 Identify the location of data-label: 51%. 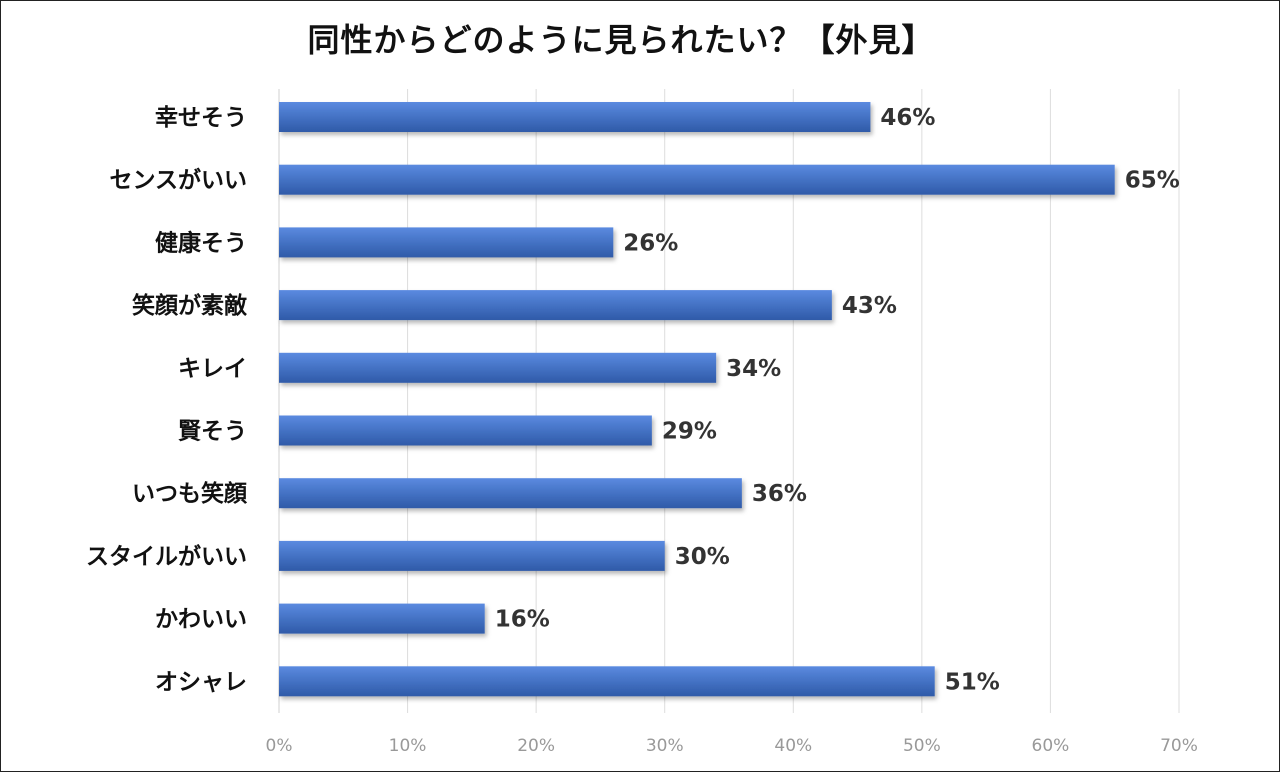
(972, 682).